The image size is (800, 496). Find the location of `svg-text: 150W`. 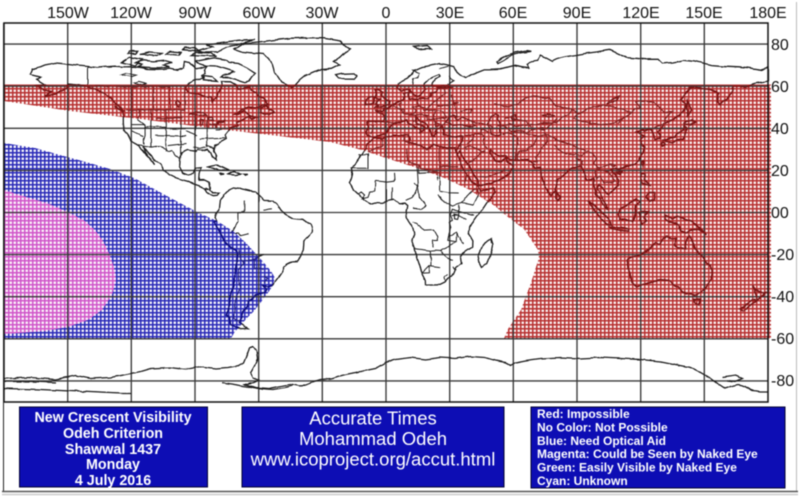

svg-text: 150W is located at coordinates (68, 13).